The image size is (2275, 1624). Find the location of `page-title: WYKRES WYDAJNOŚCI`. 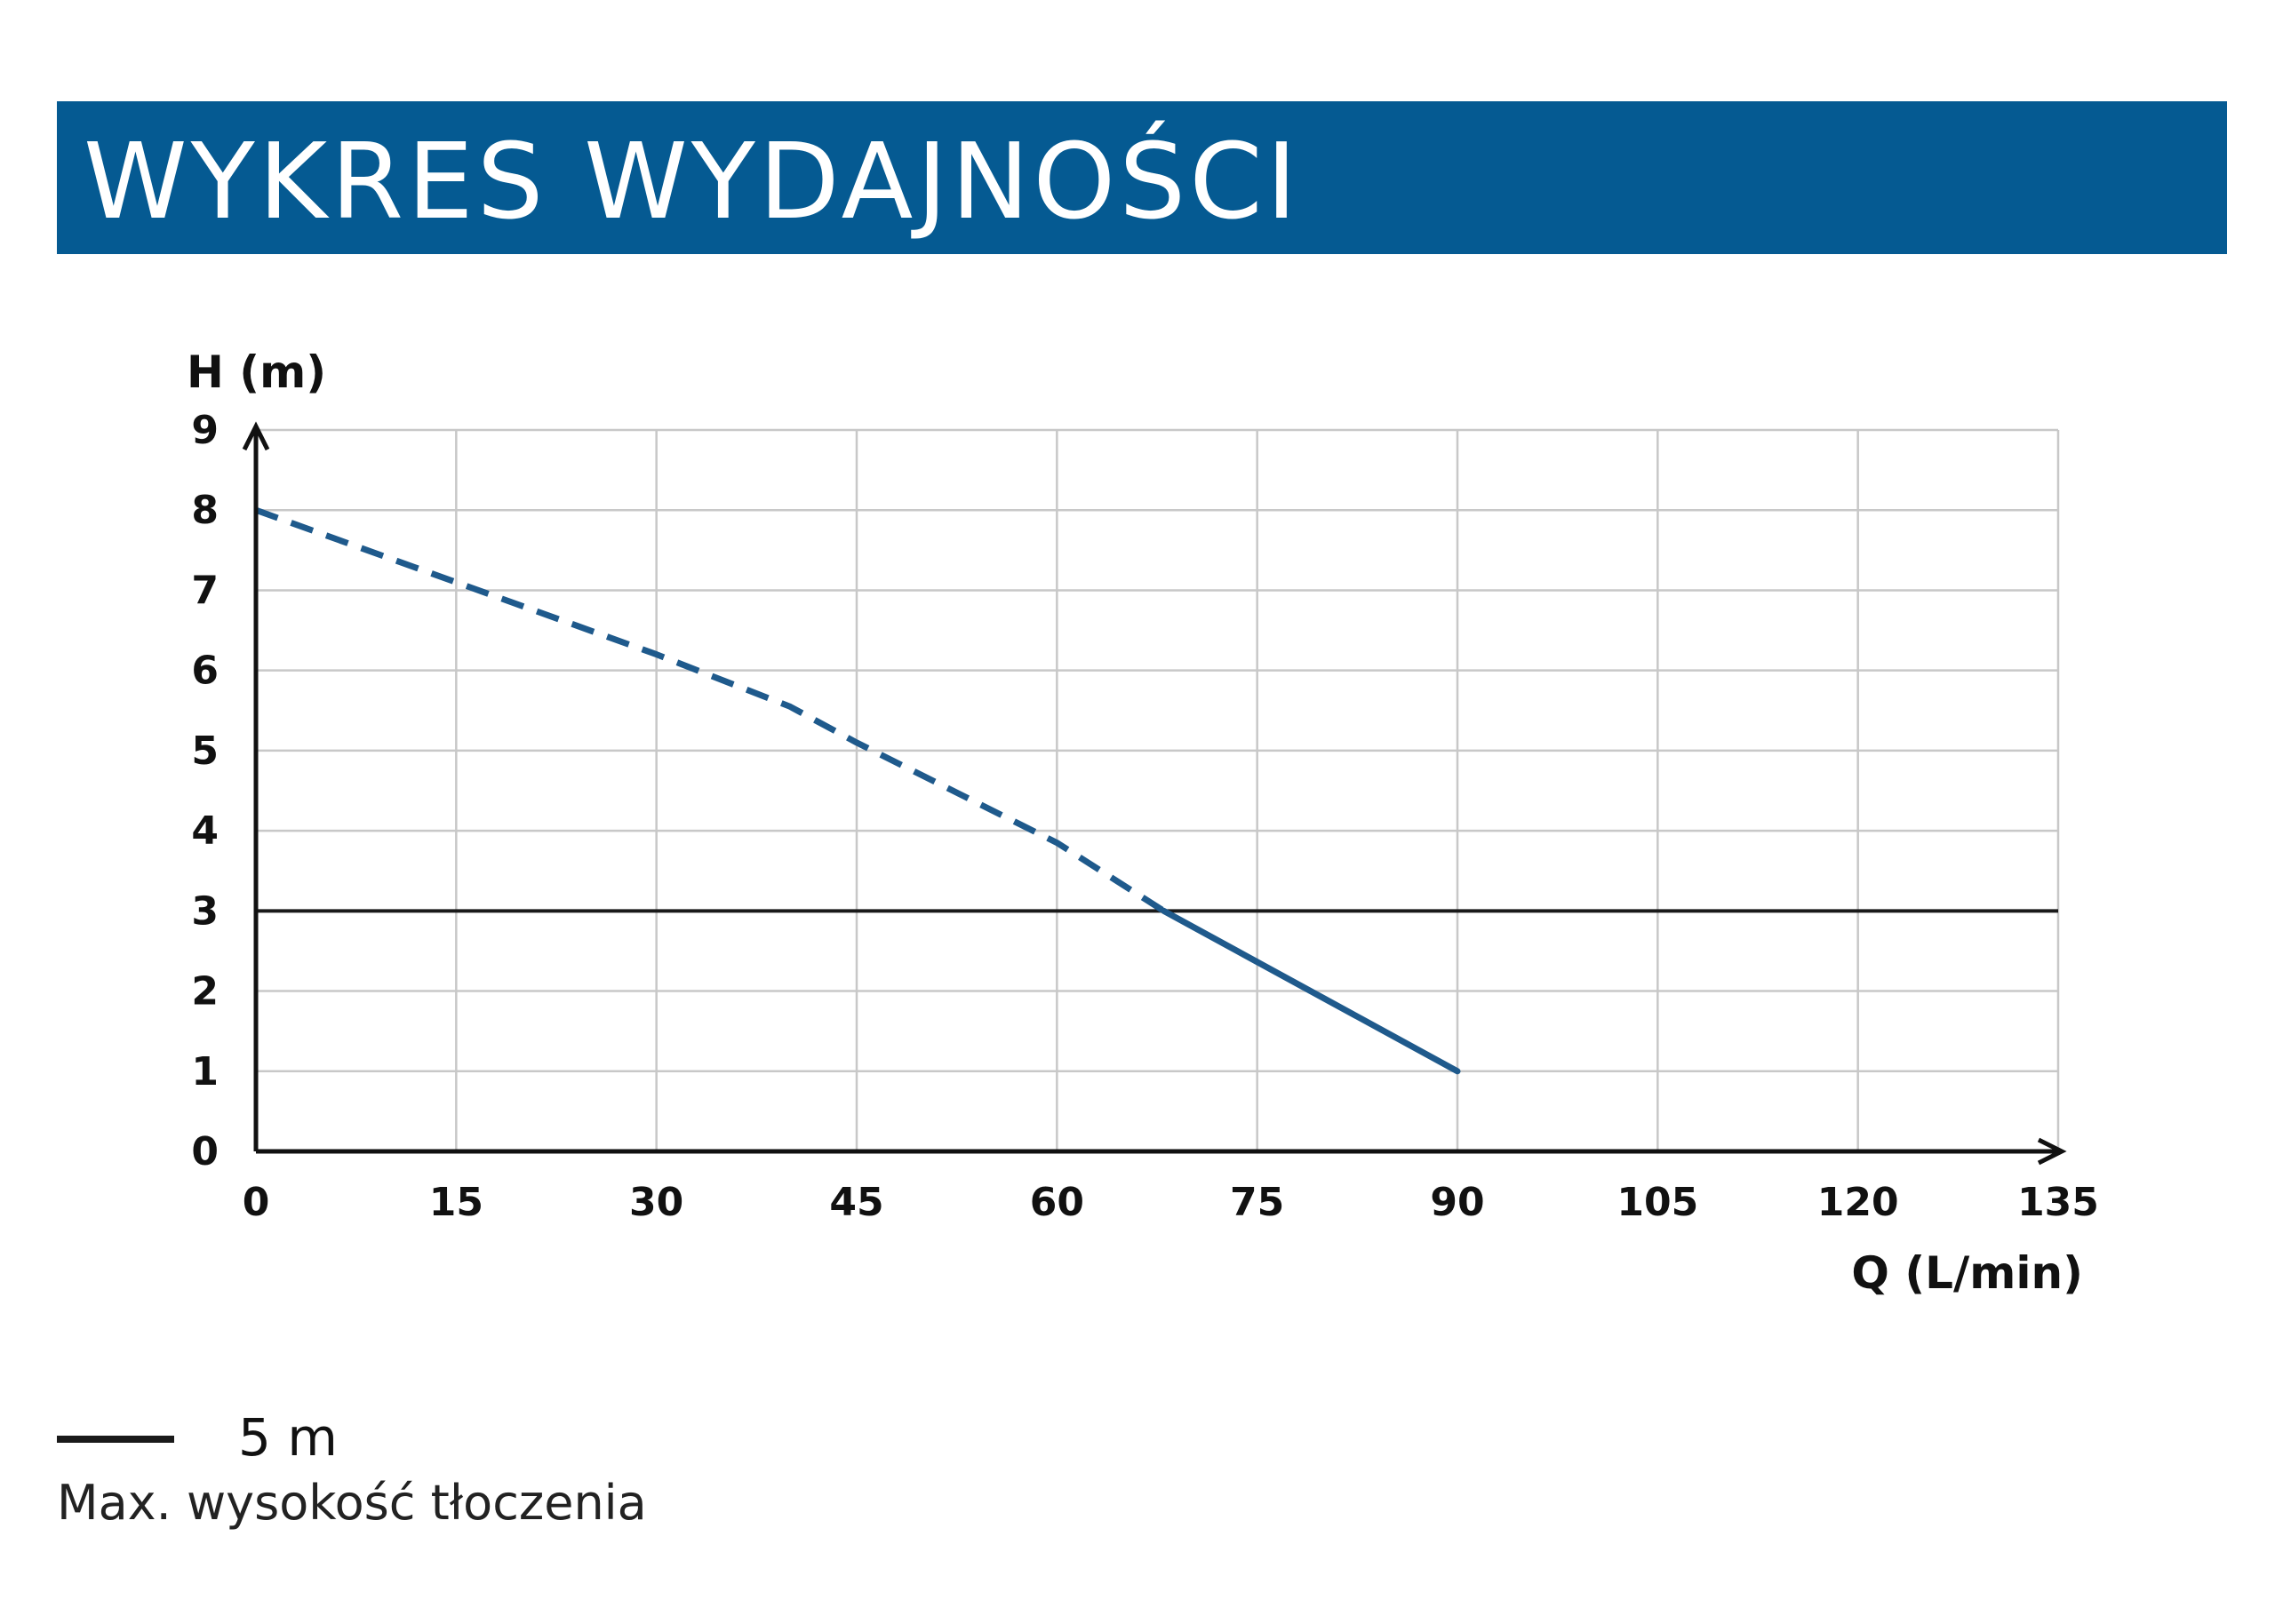

page-title: WYKRES WYDAJNOŚCI is located at coordinates (692, 182).